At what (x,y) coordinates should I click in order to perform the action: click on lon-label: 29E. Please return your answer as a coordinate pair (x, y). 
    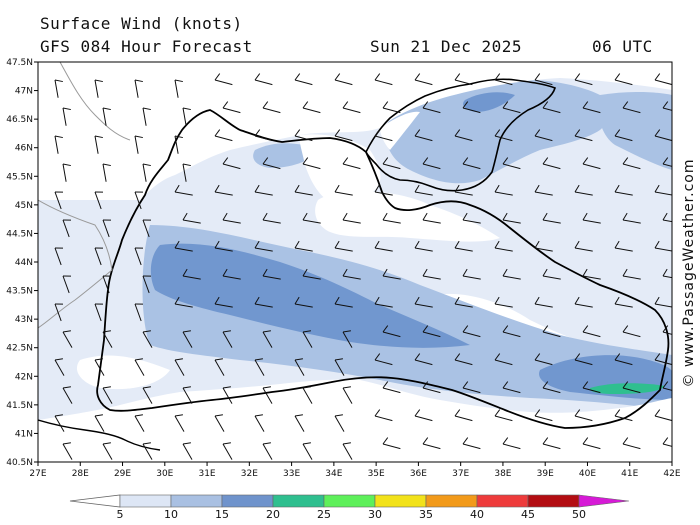
    Looking at the image, I should click on (122, 474).